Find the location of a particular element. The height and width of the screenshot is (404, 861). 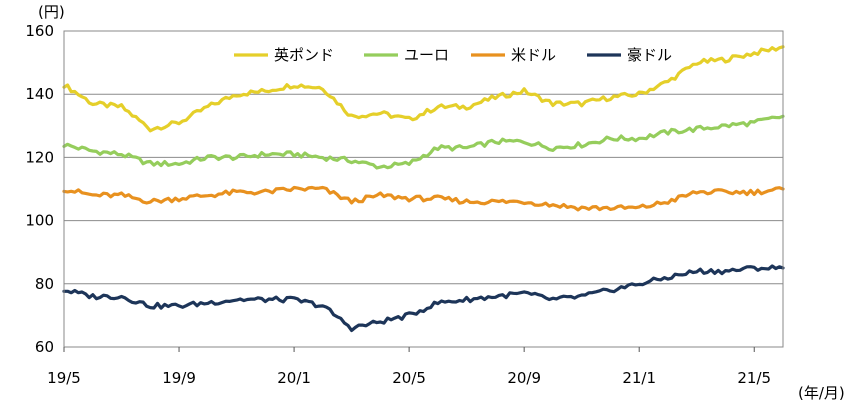

x-tick-label: 20/5 is located at coordinates (409, 378).